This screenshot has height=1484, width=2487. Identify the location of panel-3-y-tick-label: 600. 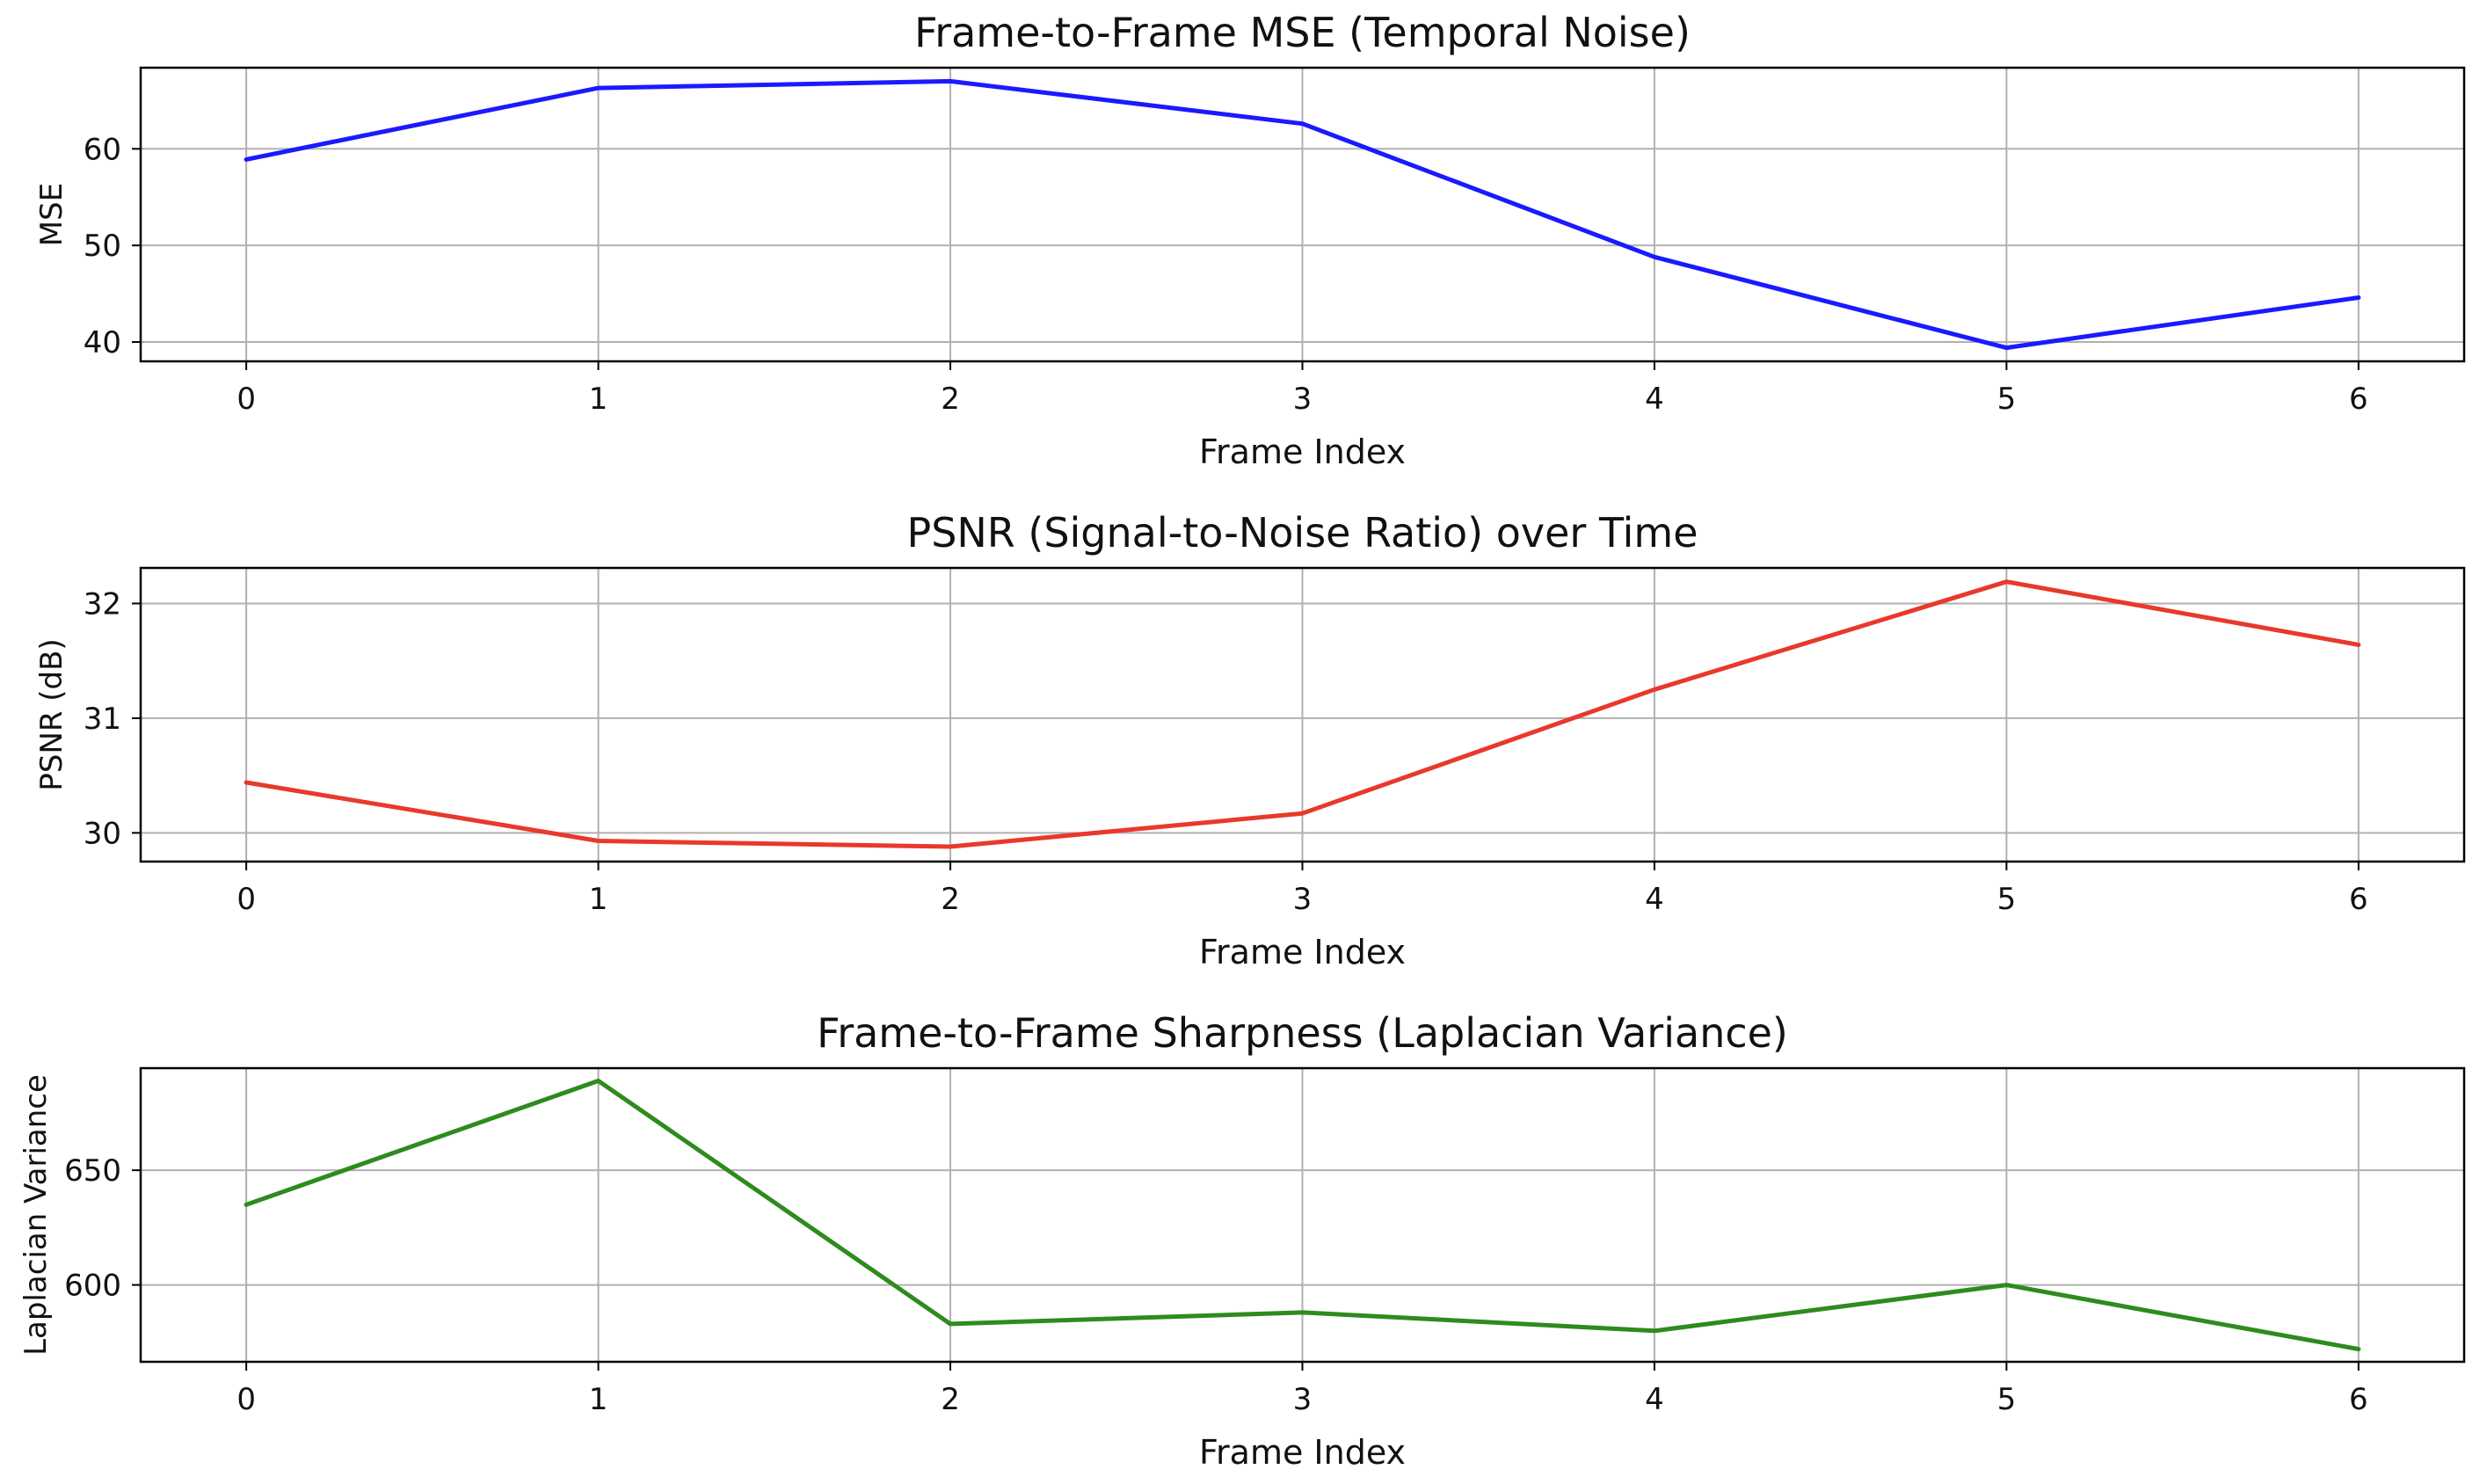
(92, 1287).